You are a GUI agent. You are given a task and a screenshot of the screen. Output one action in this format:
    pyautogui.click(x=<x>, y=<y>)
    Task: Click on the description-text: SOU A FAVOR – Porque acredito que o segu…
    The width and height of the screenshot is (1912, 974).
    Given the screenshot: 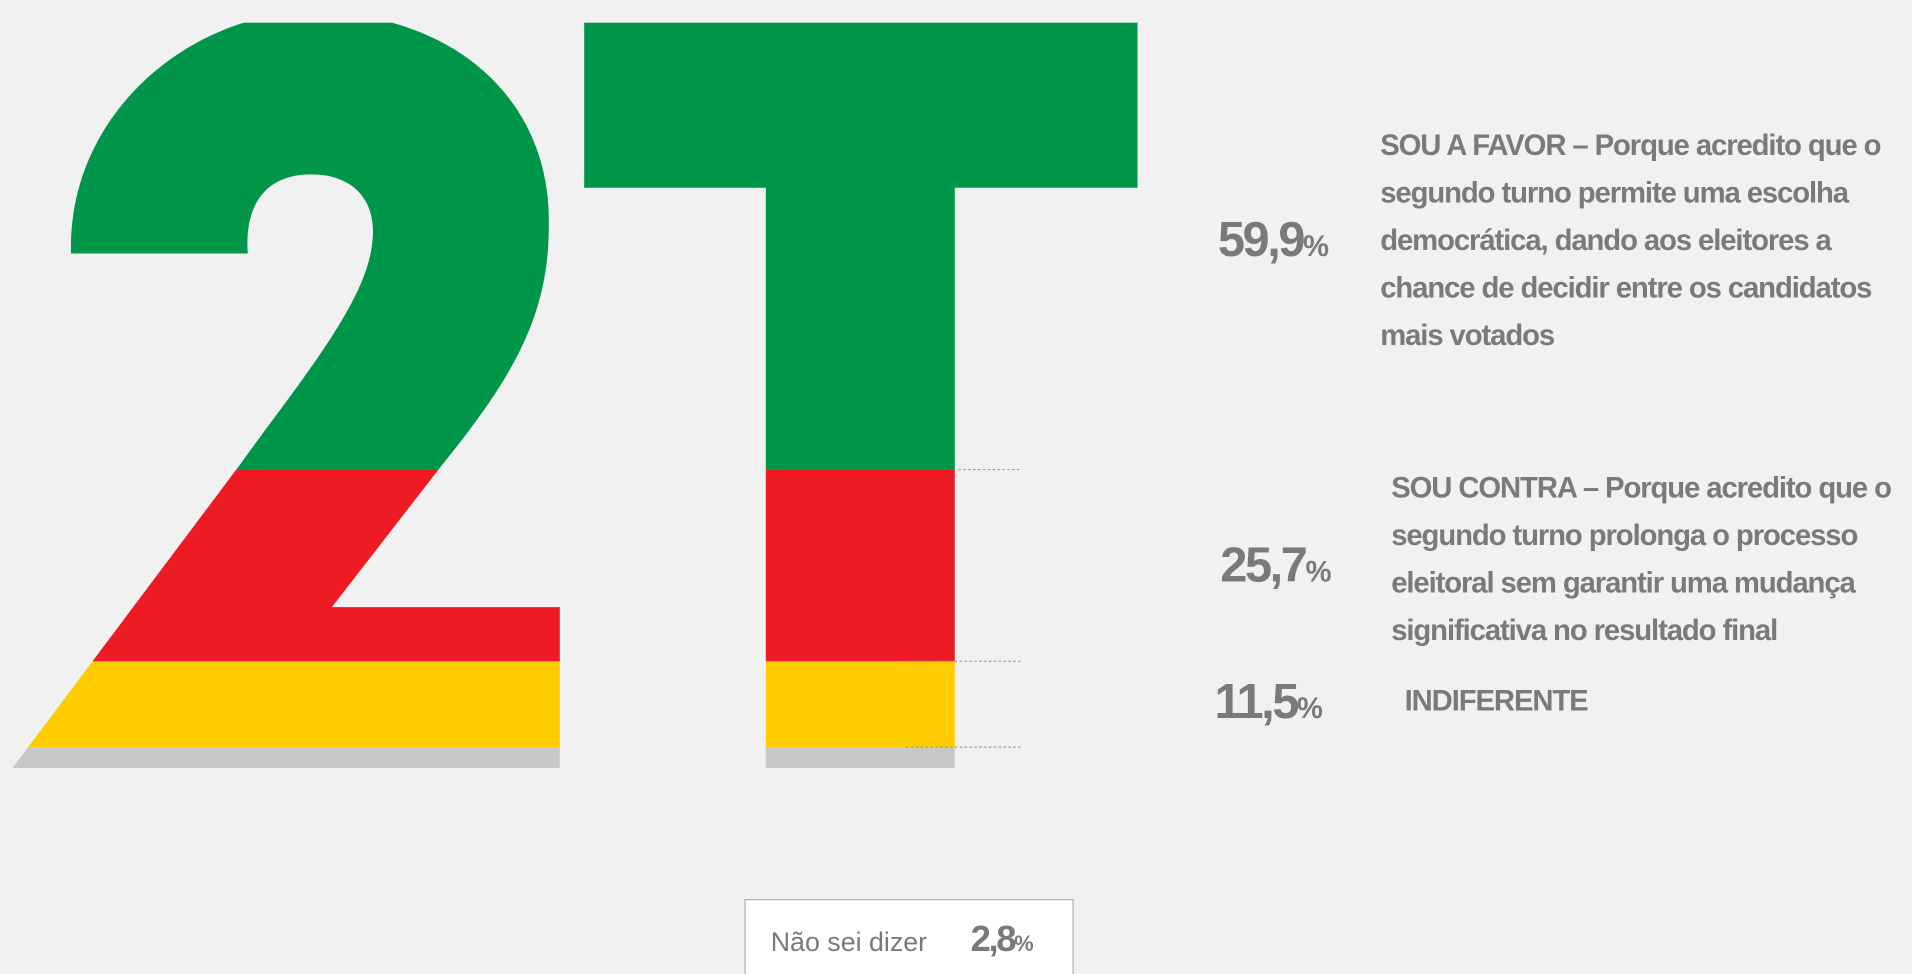 What is the action you would take?
    pyautogui.click(x=1630, y=241)
    